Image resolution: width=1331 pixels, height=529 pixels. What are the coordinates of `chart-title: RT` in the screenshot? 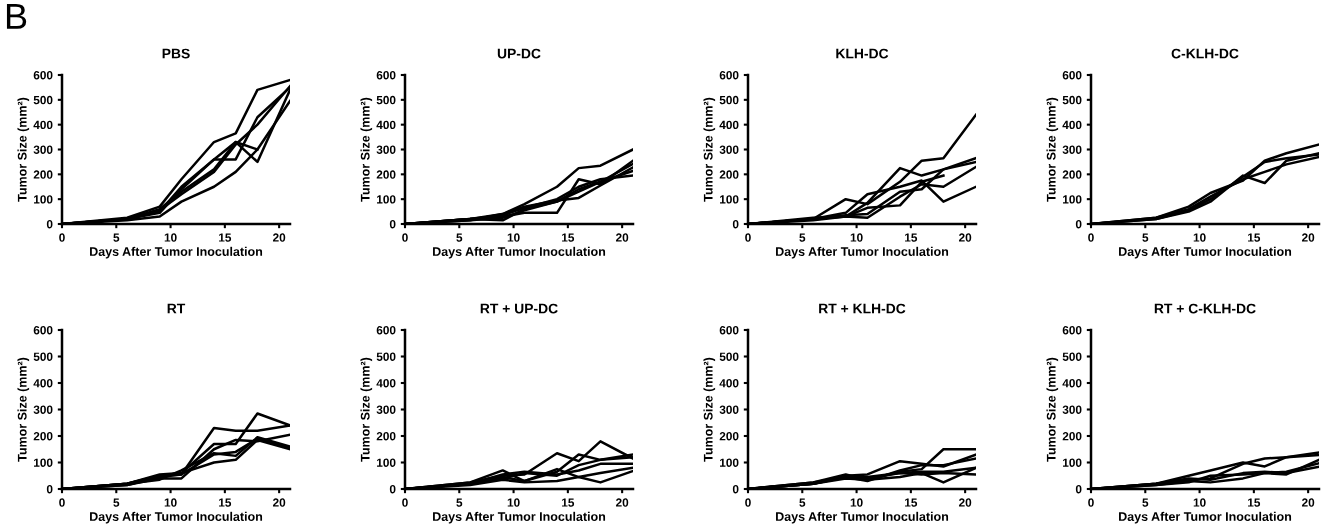 It's located at (176, 308).